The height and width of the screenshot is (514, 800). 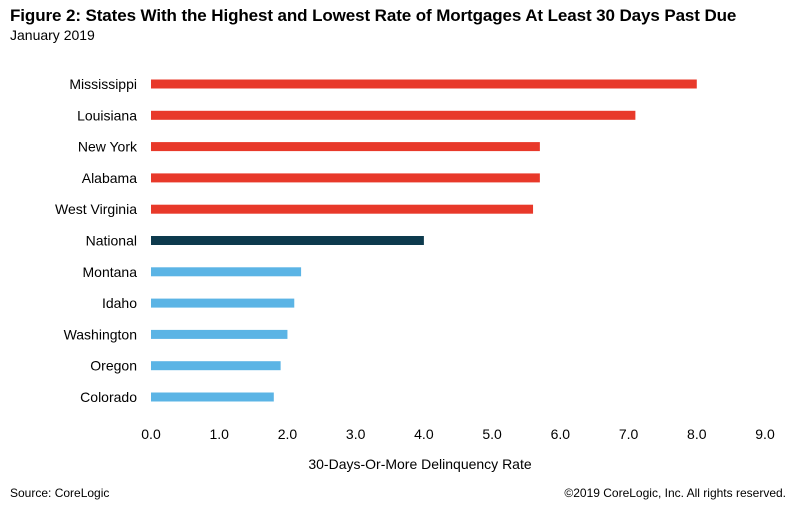 What do you see at coordinates (420, 464) in the screenshot?
I see `x-axis-title: 30-Days-Or-More Delinquency Rate` at bounding box center [420, 464].